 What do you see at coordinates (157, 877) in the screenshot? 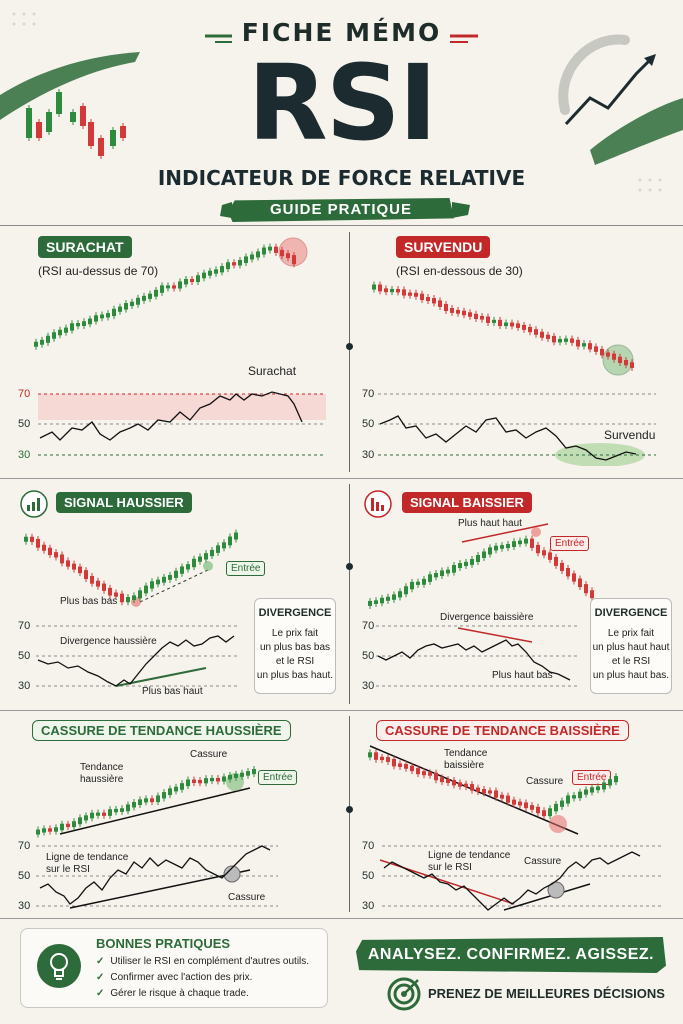
I see `cassure-h-rsi-chart` at bounding box center [157, 877].